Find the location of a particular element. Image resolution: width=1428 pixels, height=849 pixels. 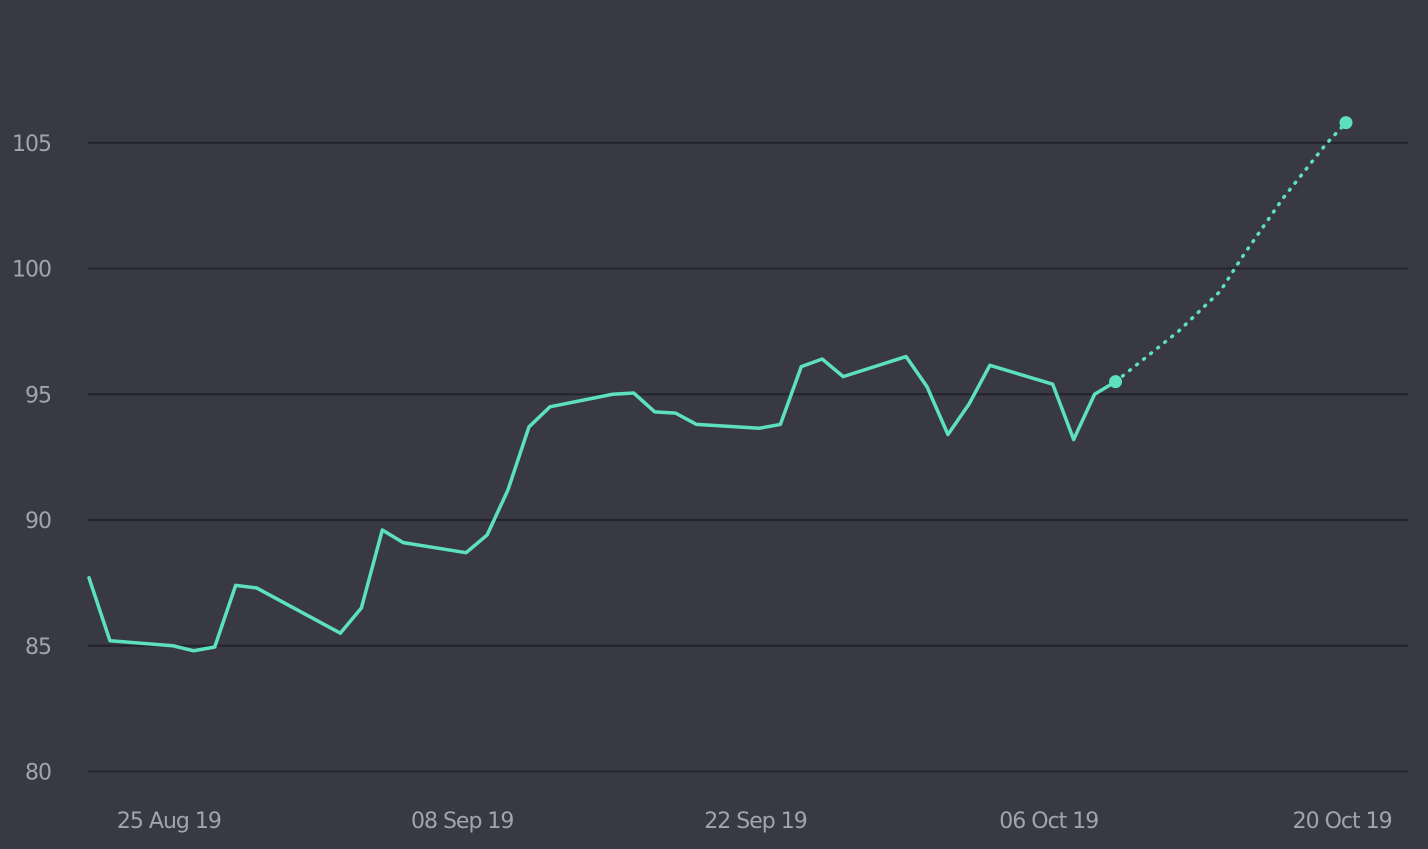

y-tick-label: 90 is located at coordinates (38, 521).